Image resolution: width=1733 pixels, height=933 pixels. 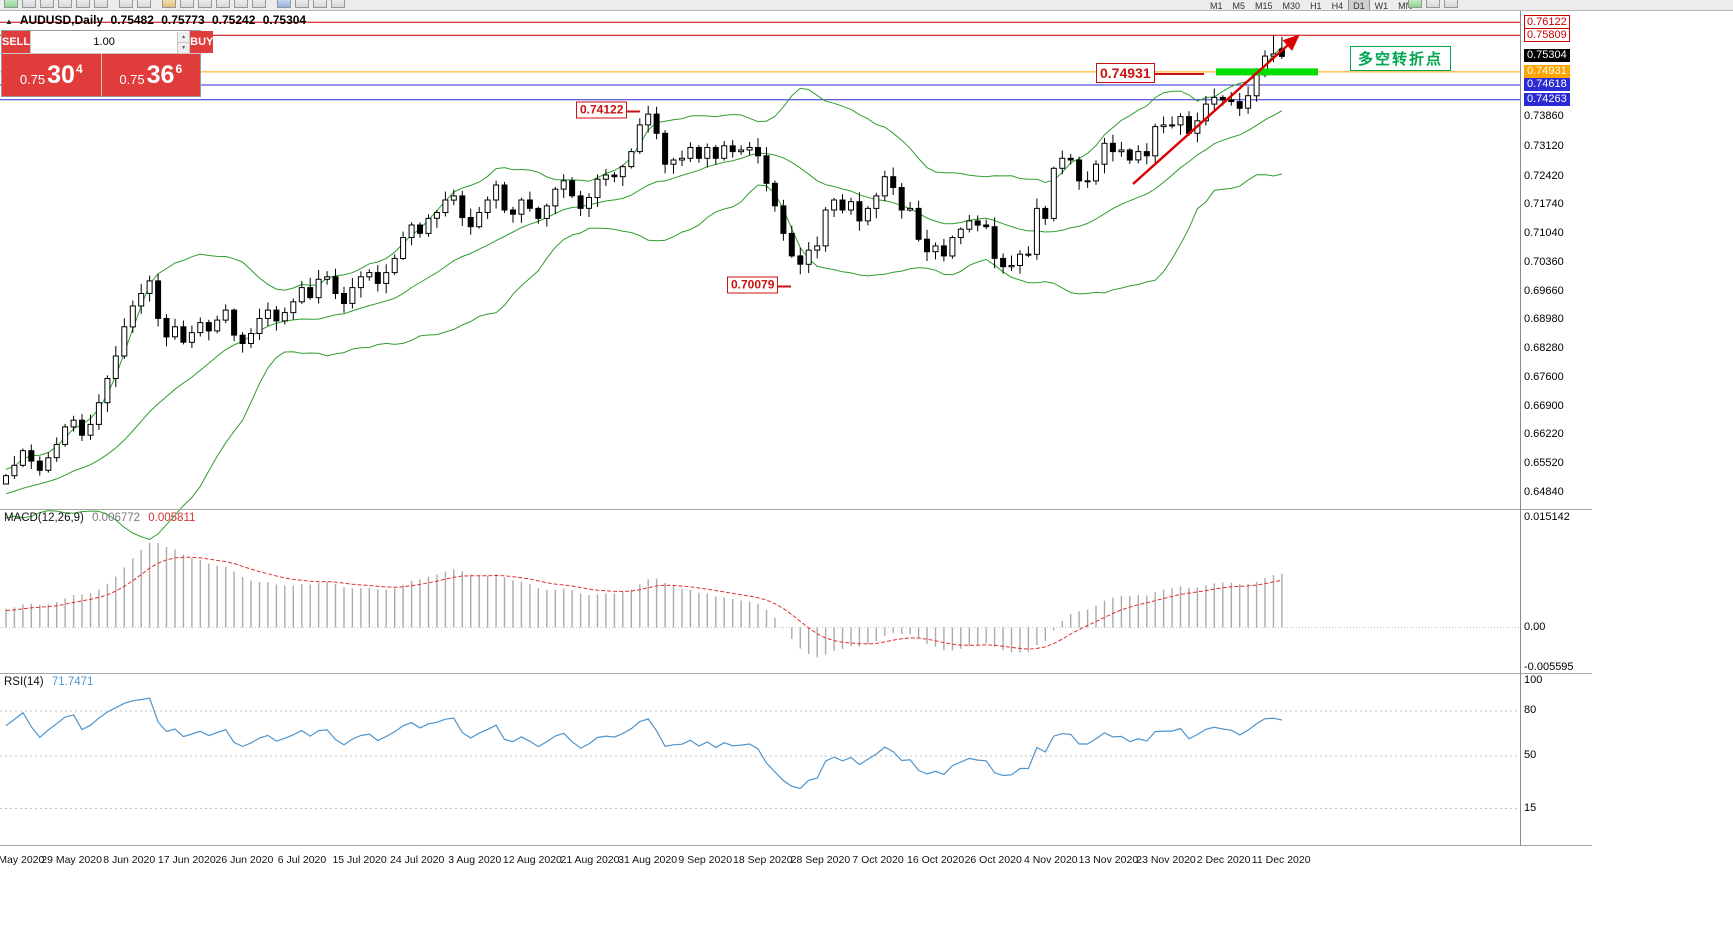 I want to click on volume-field: ▲ ▼, so click(x=110, y=42).